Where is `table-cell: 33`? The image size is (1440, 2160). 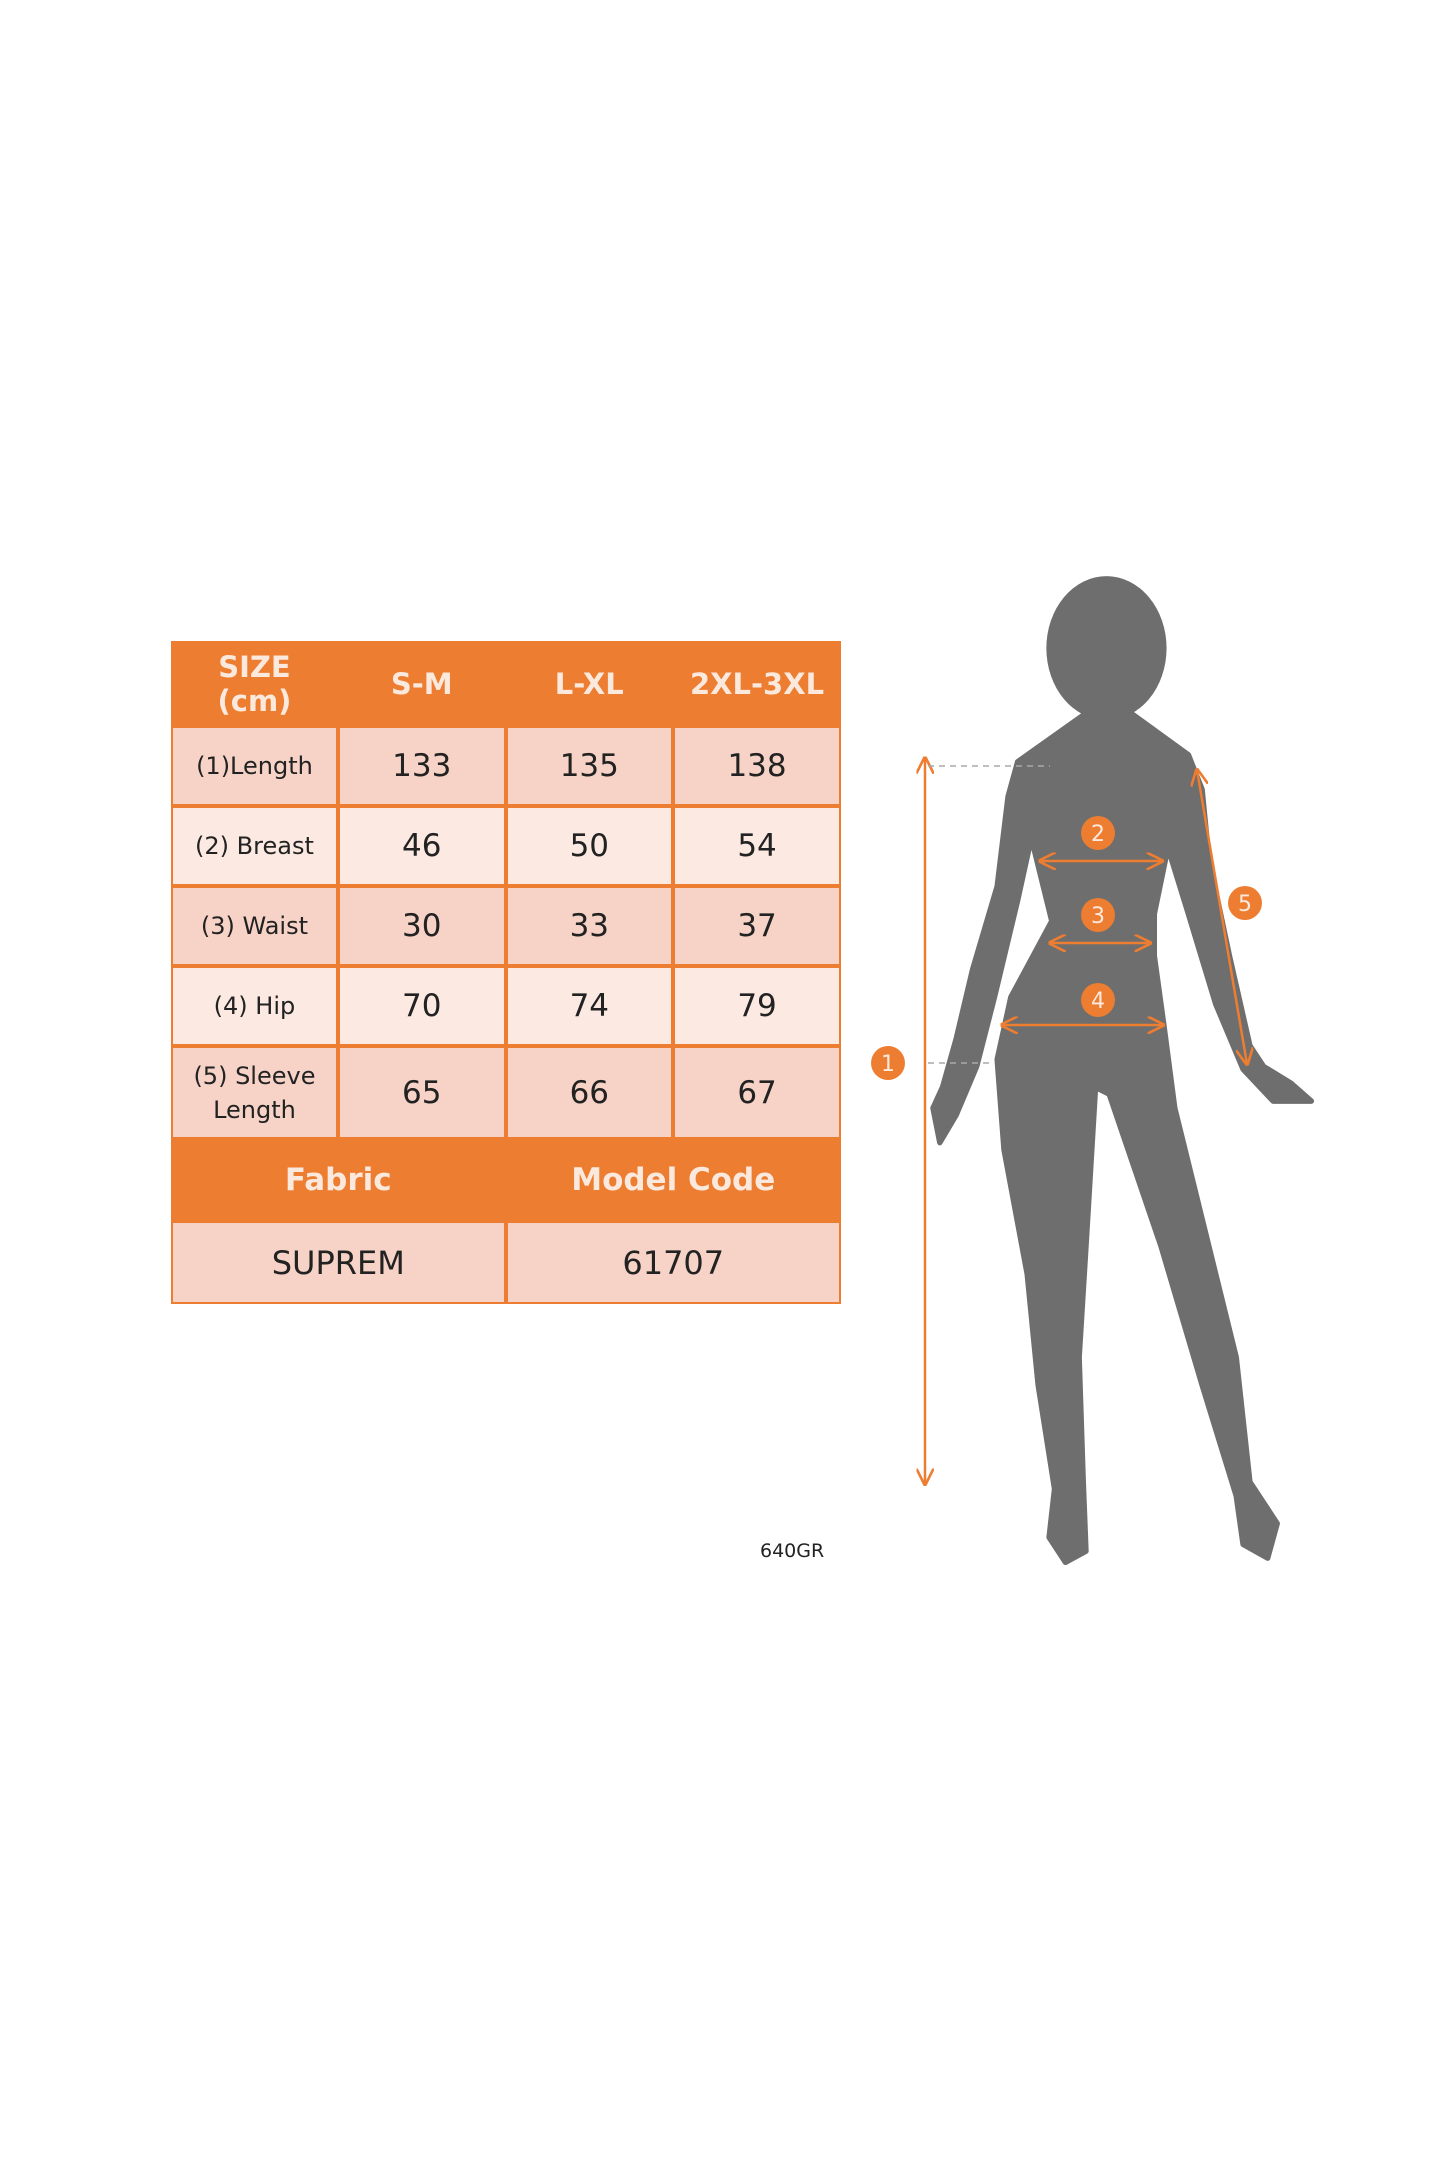 table-cell: 33 is located at coordinates (589, 926).